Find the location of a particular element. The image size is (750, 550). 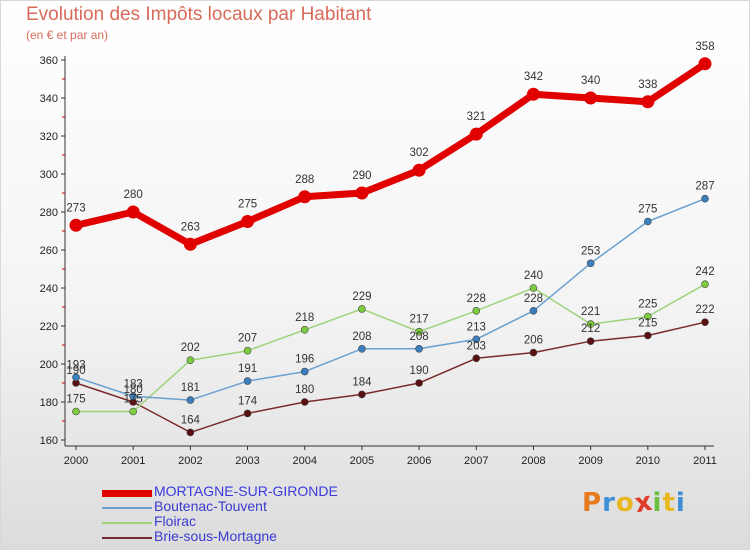

y-tick-label: 260 is located at coordinates (49, 251).